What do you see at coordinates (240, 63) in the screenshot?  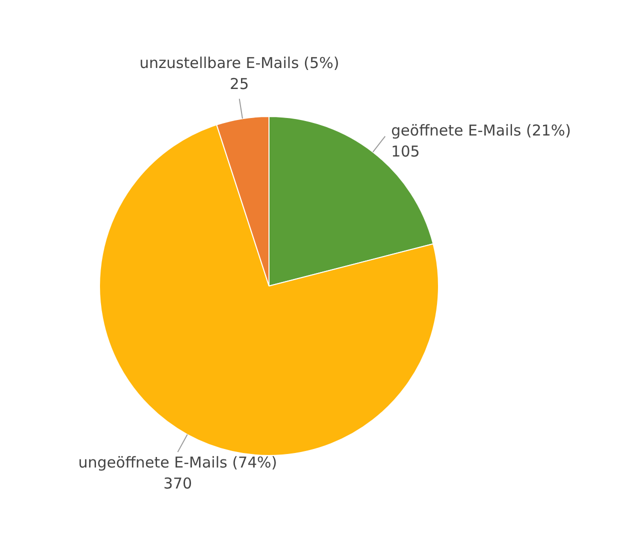 I see `slice-label: unzustellbare E-Mails (5%)` at bounding box center [240, 63].